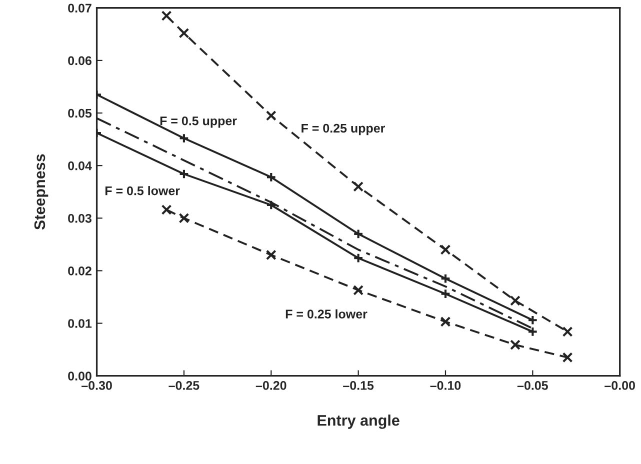  What do you see at coordinates (445, 385) in the screenshot?
I see `x-tick-label: –0.10` at bounding box center [445, 385].